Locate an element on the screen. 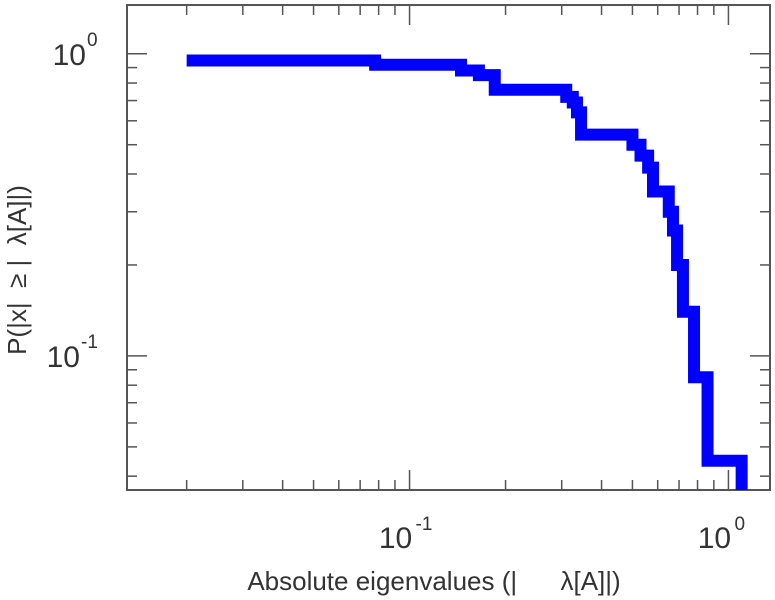 The image size is (775, 600). y-axis-label: P(|x| ≥ | λ[A]|) is located at coordinates (17, 270).